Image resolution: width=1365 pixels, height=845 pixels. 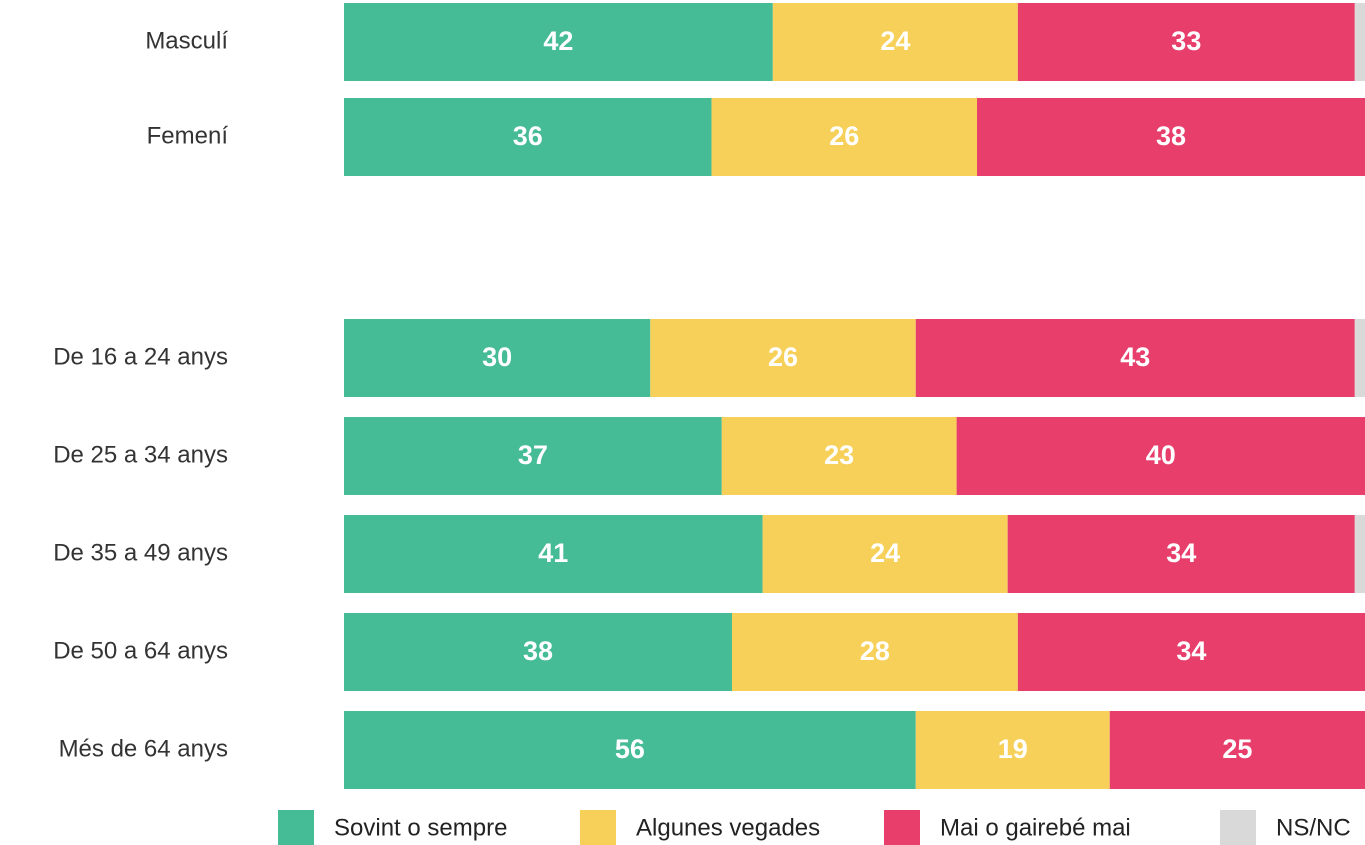 I want to click on data-label: 56, so click(x=630, y=749).